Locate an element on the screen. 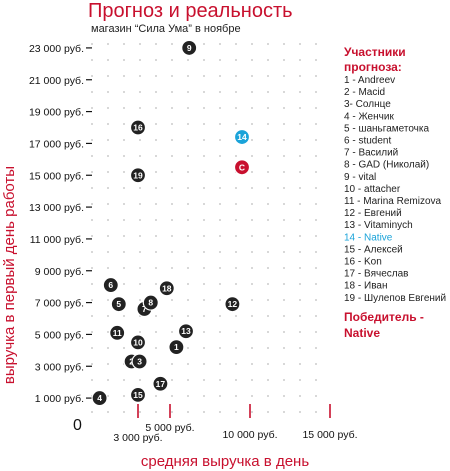 The height and width of the screenshot is (471, 450). legend-item: 5 - шаньгаметочка is located at coordinates (386, 128).